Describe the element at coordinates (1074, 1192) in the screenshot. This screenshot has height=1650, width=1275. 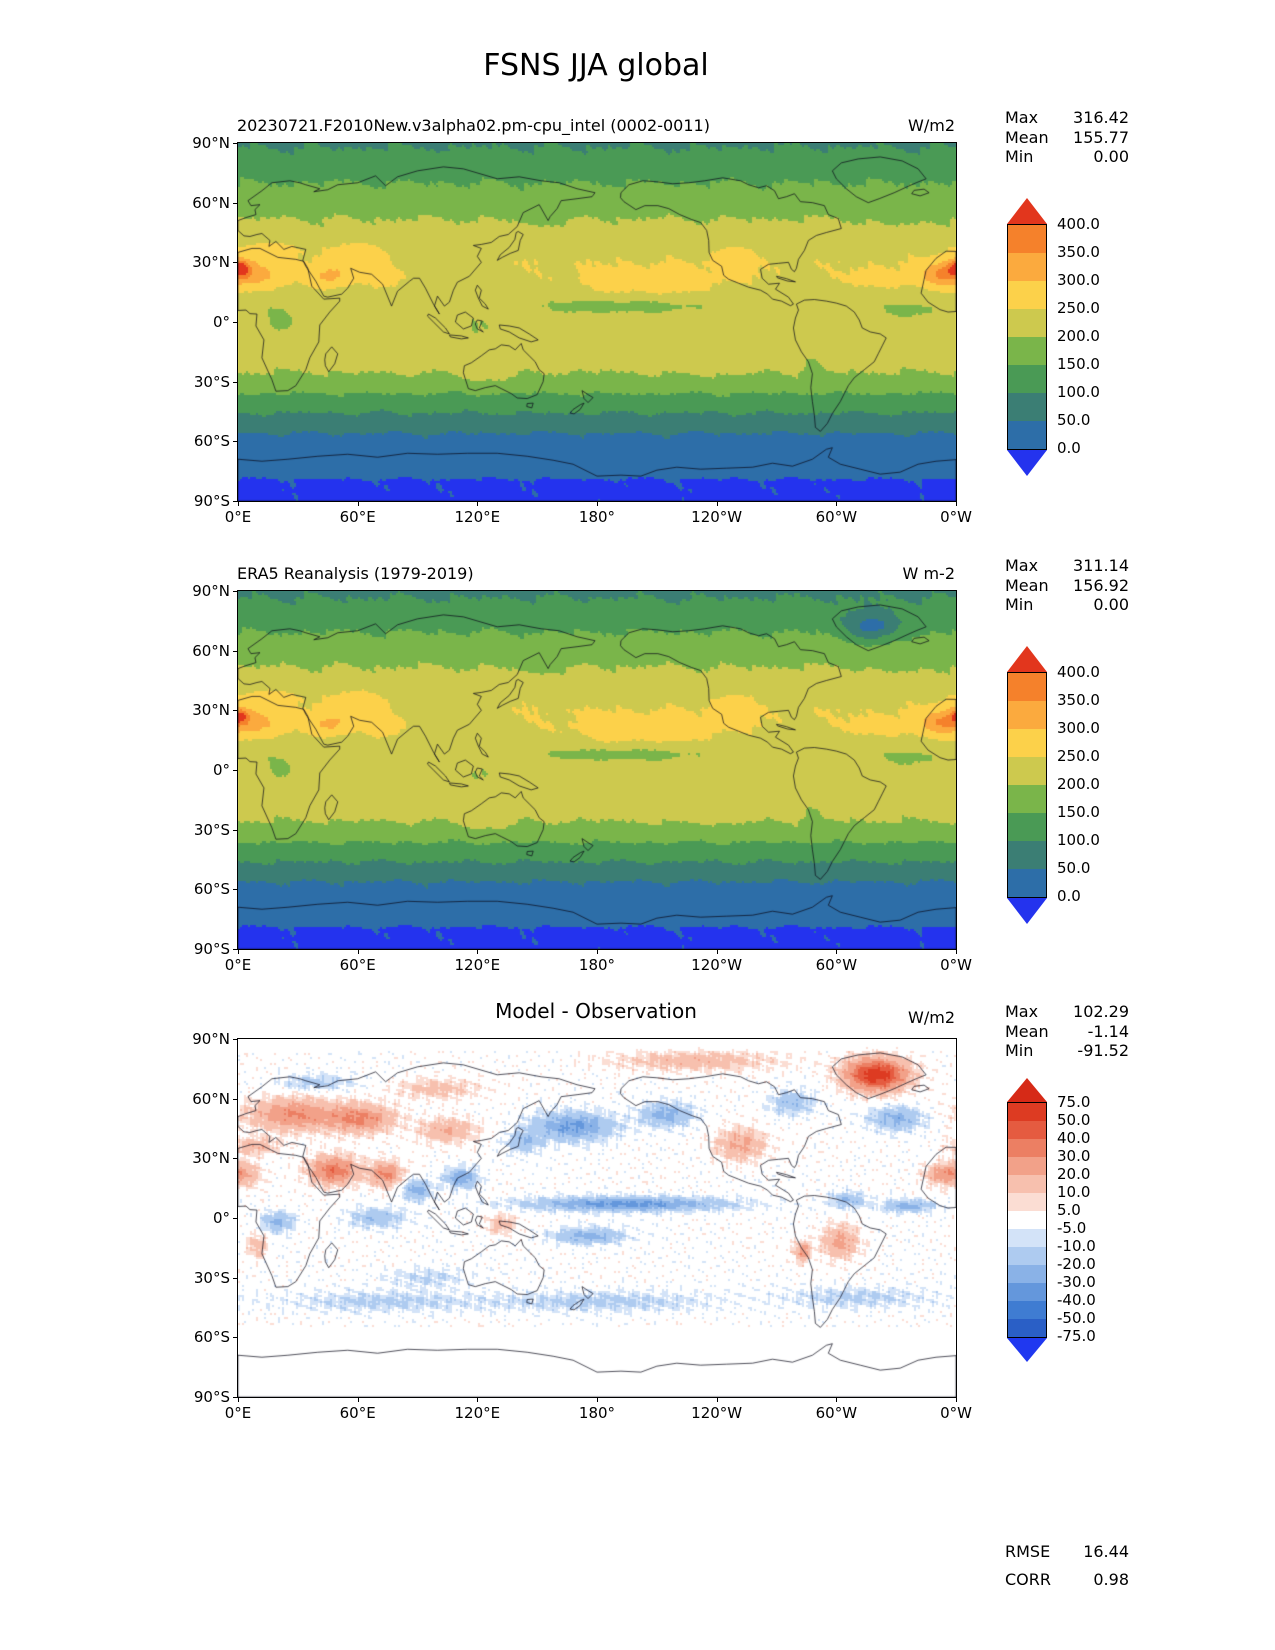
I see `colorbar-tick-label: 10.0` at that location.